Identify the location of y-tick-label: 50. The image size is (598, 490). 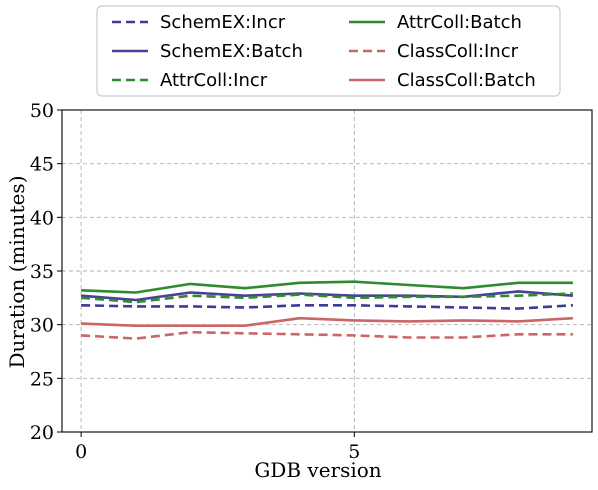
(42, 111).